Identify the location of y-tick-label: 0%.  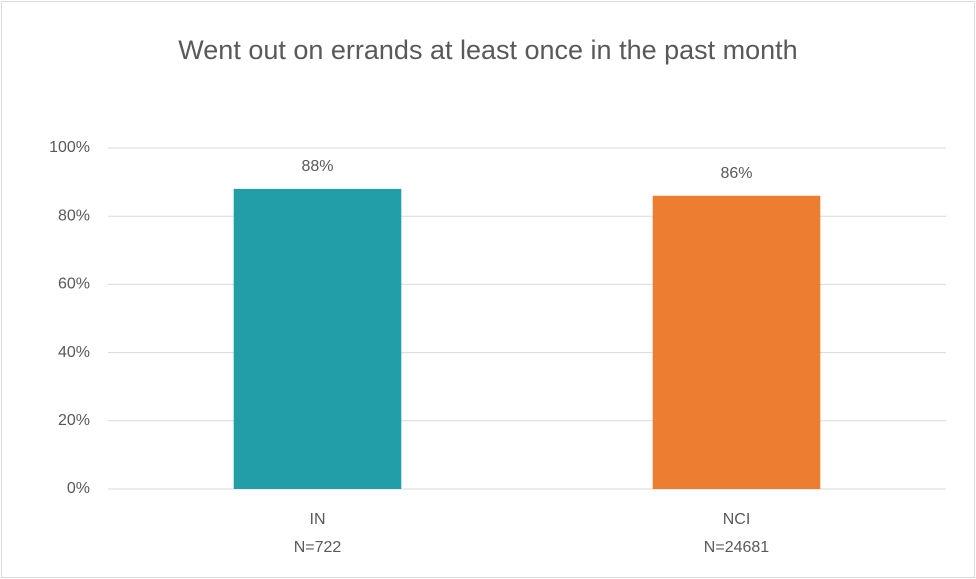
(78, 488).